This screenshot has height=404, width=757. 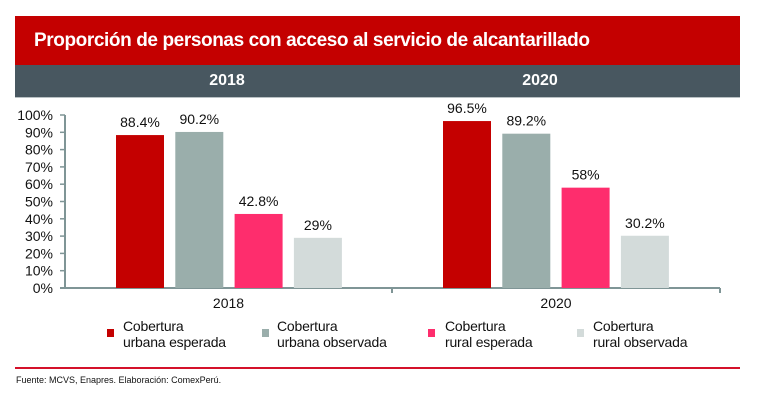 What do you see at coordinates (39, 132) in the screenshot?
I see `y-tick-label: 90%` at bounding box center [39, 132].